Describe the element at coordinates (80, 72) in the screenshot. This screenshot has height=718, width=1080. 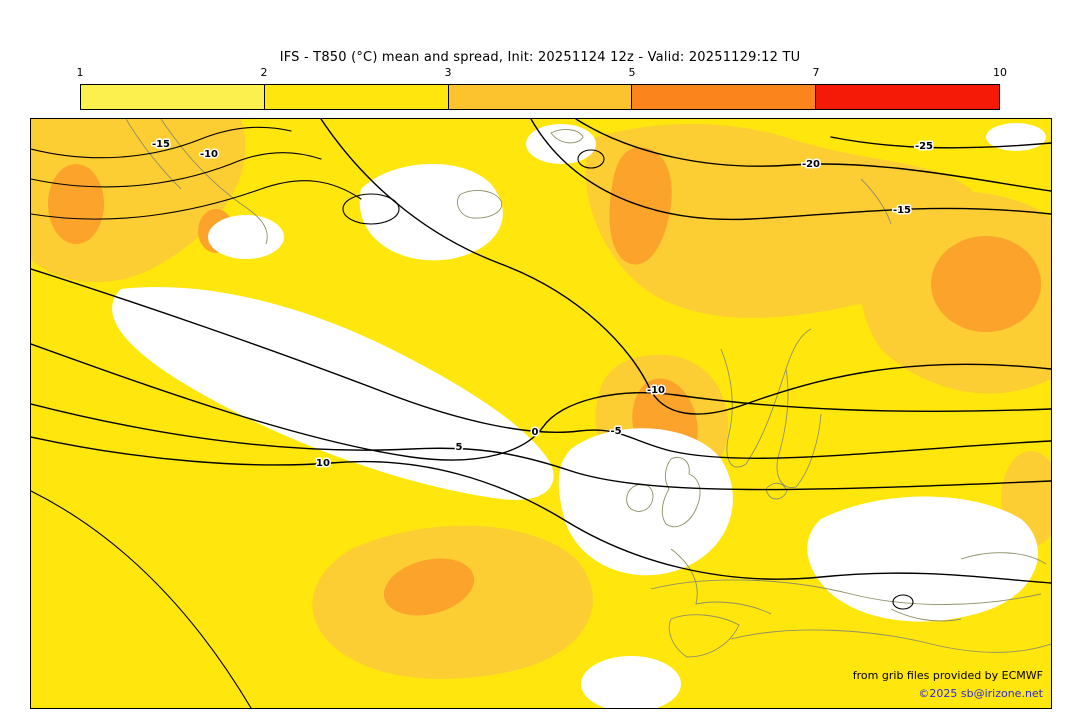
I see `colorbar-tick: 1` at that location.